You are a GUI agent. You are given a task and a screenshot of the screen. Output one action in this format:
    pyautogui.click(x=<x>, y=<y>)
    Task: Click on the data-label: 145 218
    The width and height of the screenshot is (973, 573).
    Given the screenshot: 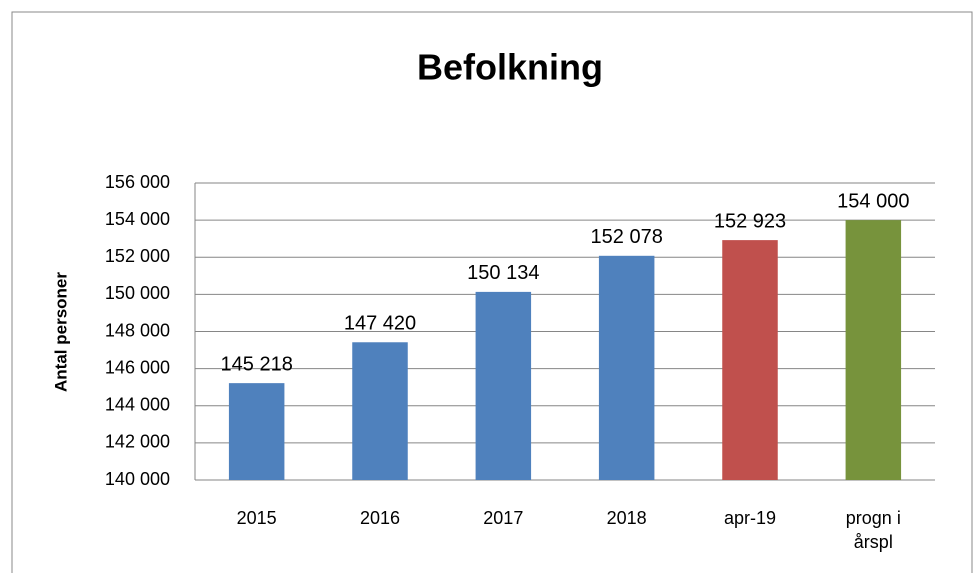 What is the action you would take?
    pyautogui.click(x=257, y=364)
    